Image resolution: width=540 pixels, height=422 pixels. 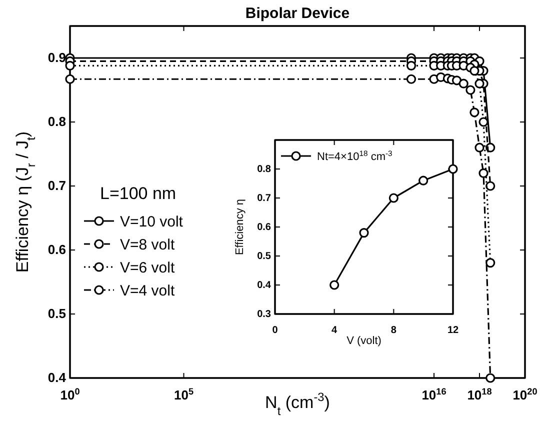 I want to click on annotation: L=100 nm, so click(x=138, y=193).